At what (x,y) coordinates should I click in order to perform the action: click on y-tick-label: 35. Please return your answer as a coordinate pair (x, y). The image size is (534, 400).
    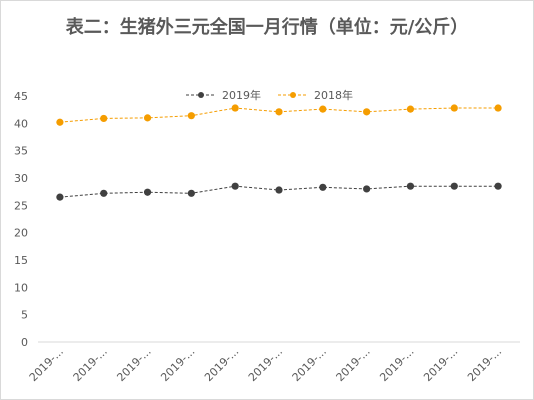
    Looking at the image, I should click on (21, 151).